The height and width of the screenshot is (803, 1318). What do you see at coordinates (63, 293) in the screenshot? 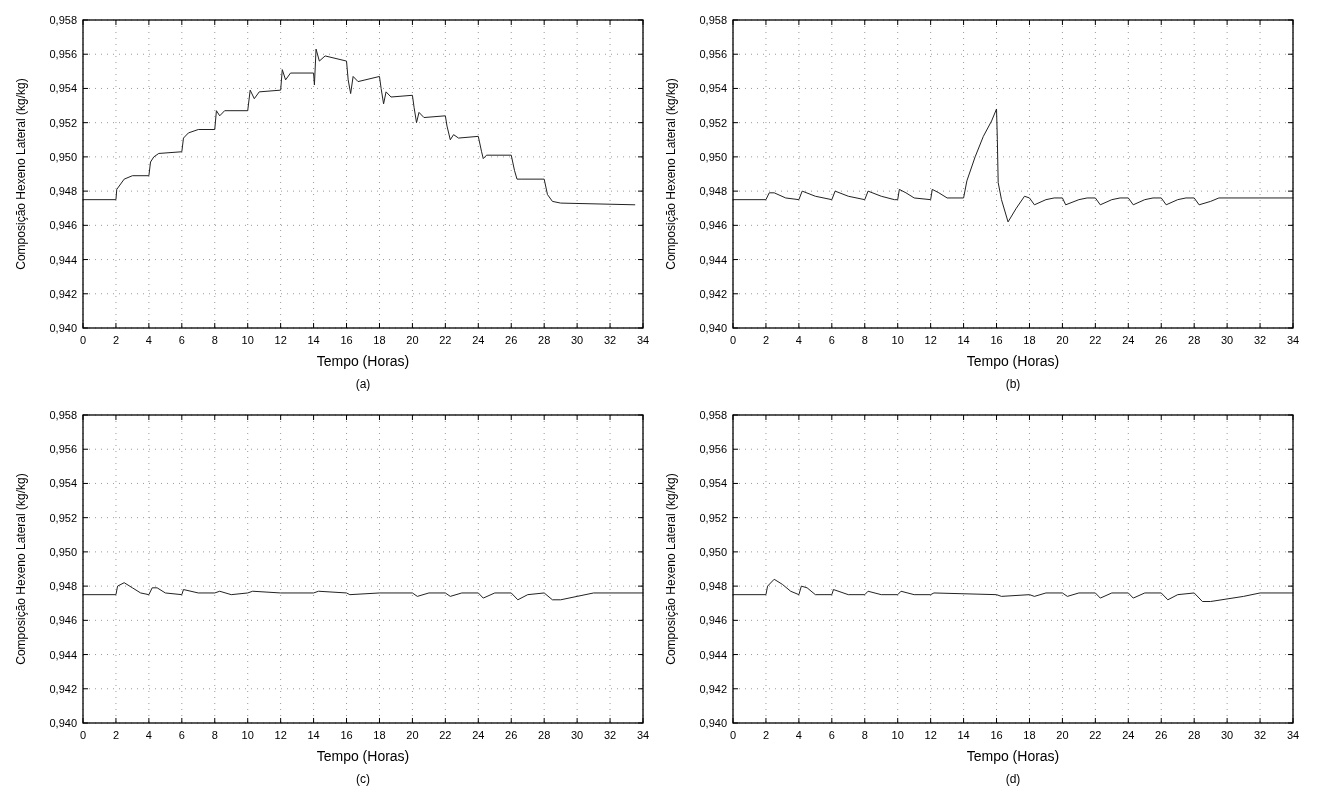
I see `y-tick-label: 0,942` at bounding box center [63, 293].